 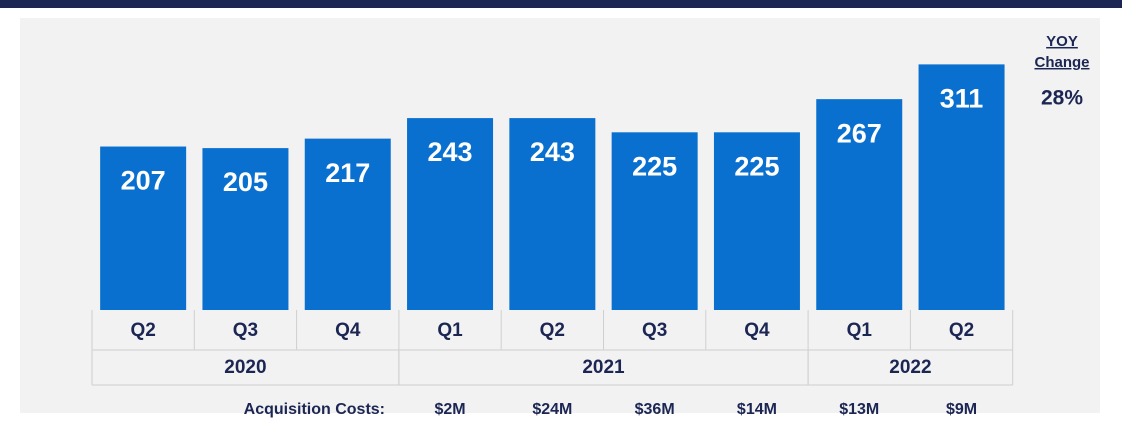 I want to click on value-label: 217, so click(x=347, y=173).